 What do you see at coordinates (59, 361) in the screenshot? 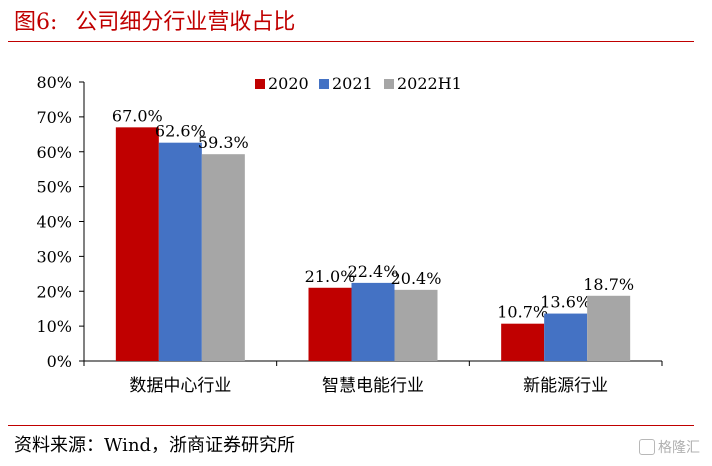
I see `y-tick-label: 0%` at bounding box center [59, 361].